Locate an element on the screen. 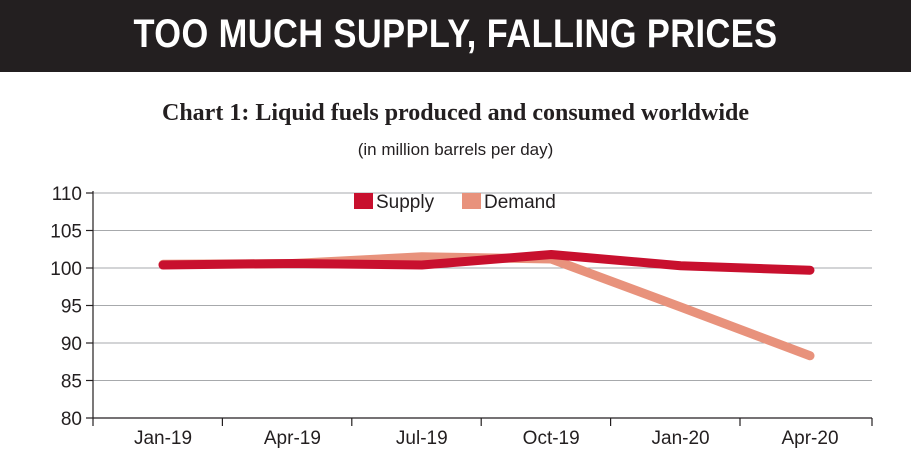 This screenshot has height=457, width=911. y-tick-label: 110 is located at coordinates (67, 194).